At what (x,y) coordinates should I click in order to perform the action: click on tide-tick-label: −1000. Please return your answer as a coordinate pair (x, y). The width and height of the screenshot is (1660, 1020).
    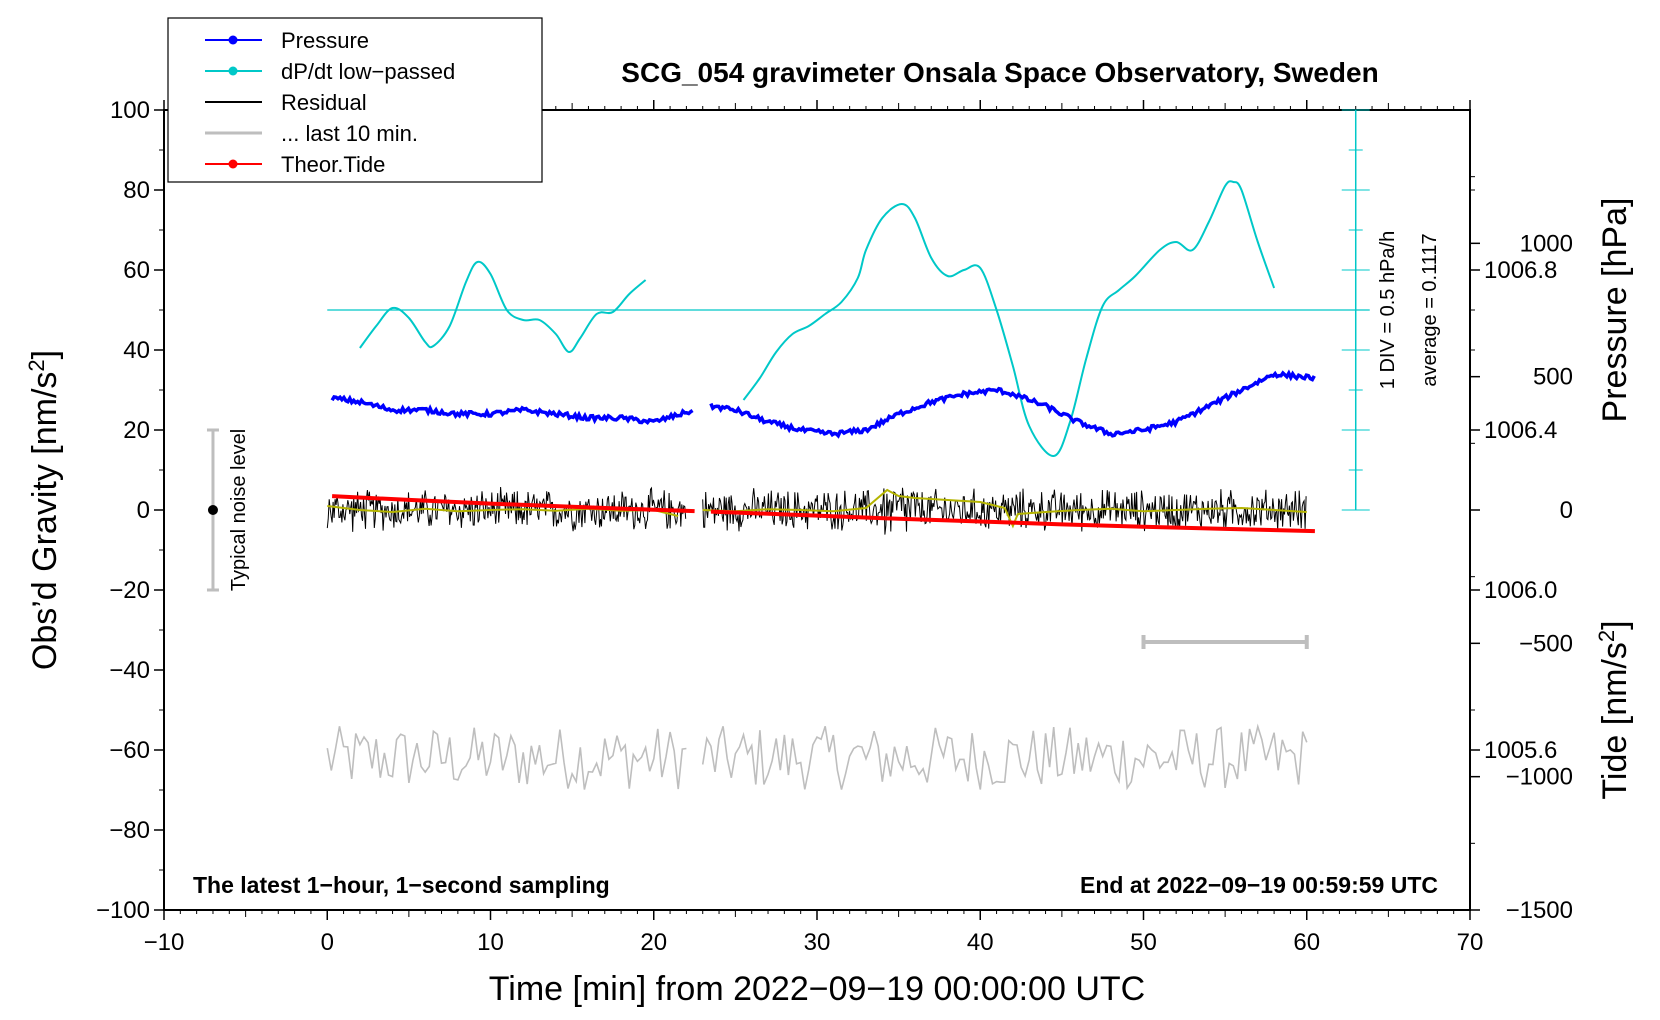
    Looking at the image, I should click on (1539, 777).